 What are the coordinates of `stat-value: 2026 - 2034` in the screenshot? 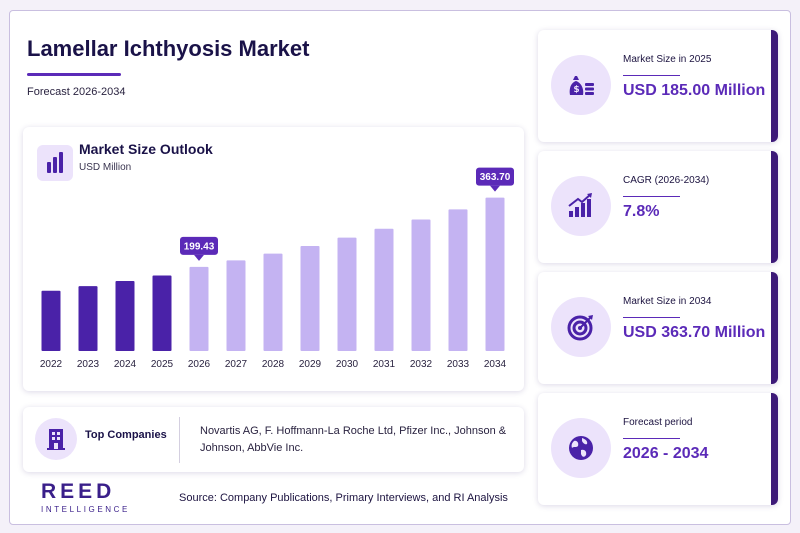 It's located at (666, 453).